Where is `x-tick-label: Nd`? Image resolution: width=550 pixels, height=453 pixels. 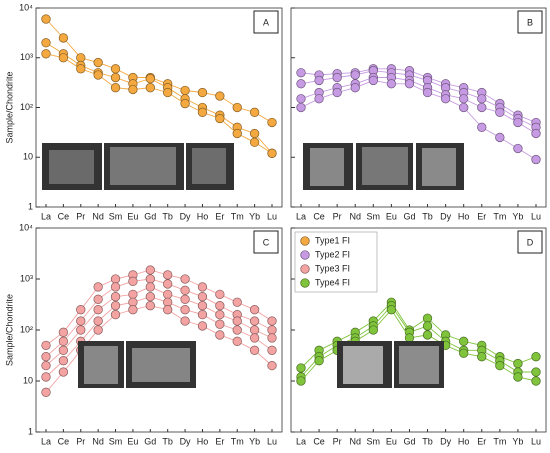
x-tick-label: Nd is located at coordinates (355, 441).